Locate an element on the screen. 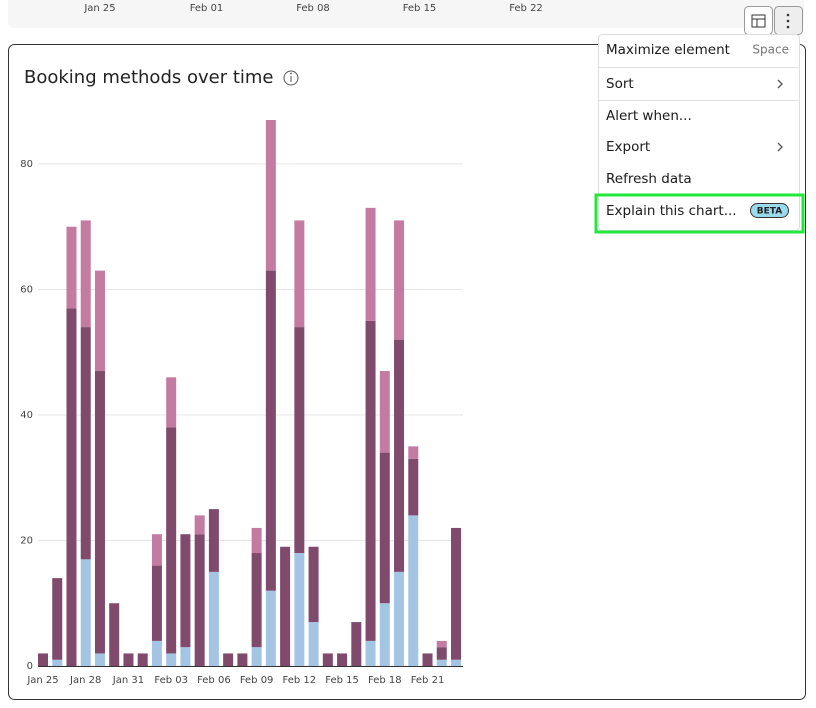  chart-title: Booking methods over time is located at coordinates (149, 77).